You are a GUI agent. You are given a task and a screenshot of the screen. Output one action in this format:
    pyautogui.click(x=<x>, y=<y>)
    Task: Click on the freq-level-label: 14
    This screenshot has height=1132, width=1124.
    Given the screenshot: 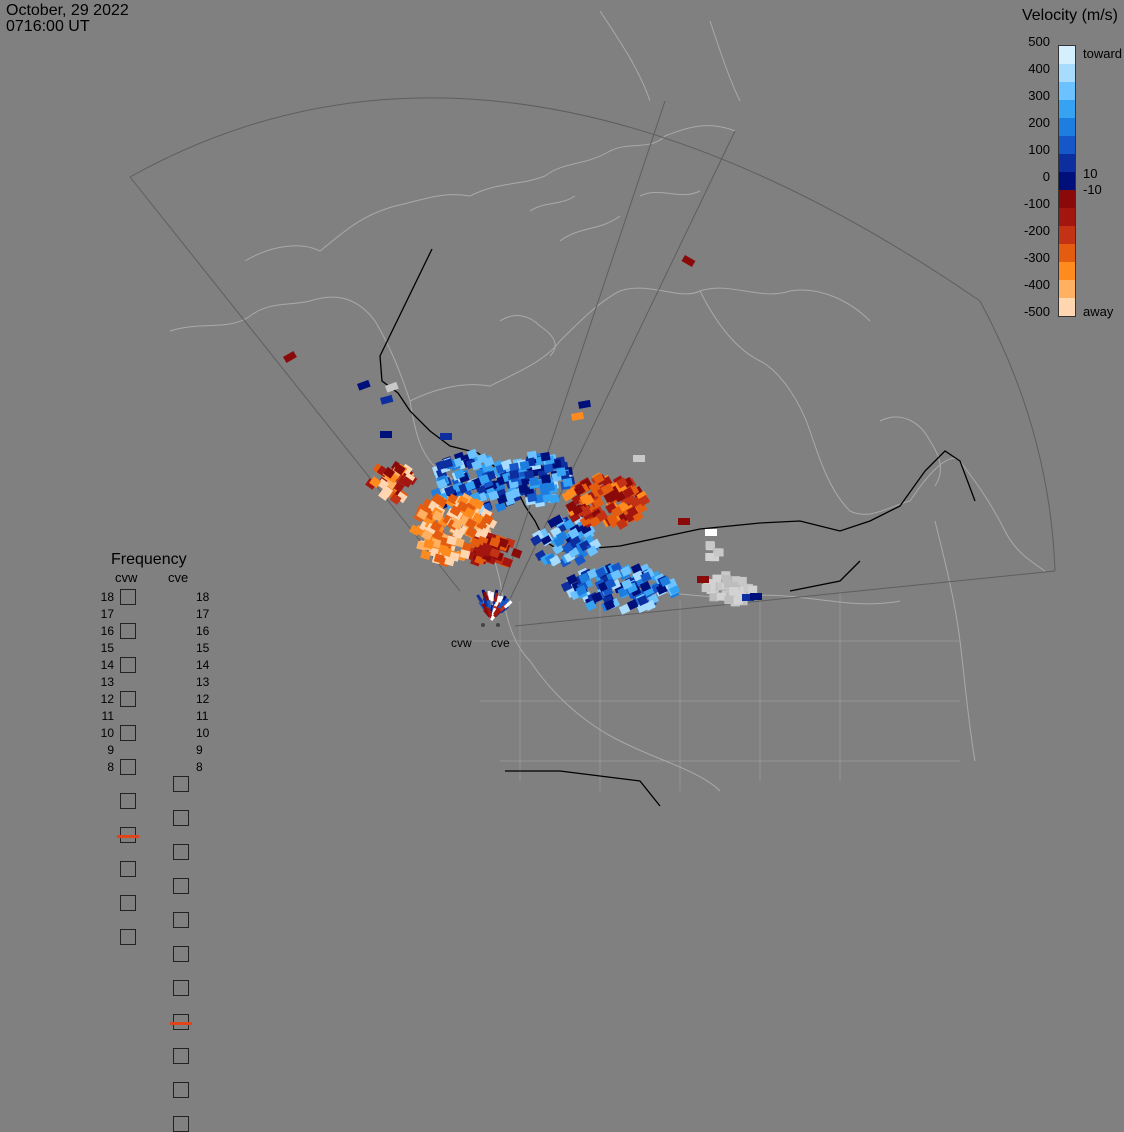 What is the action you would take?
    pyautogui.click(x=203, y=665)
    